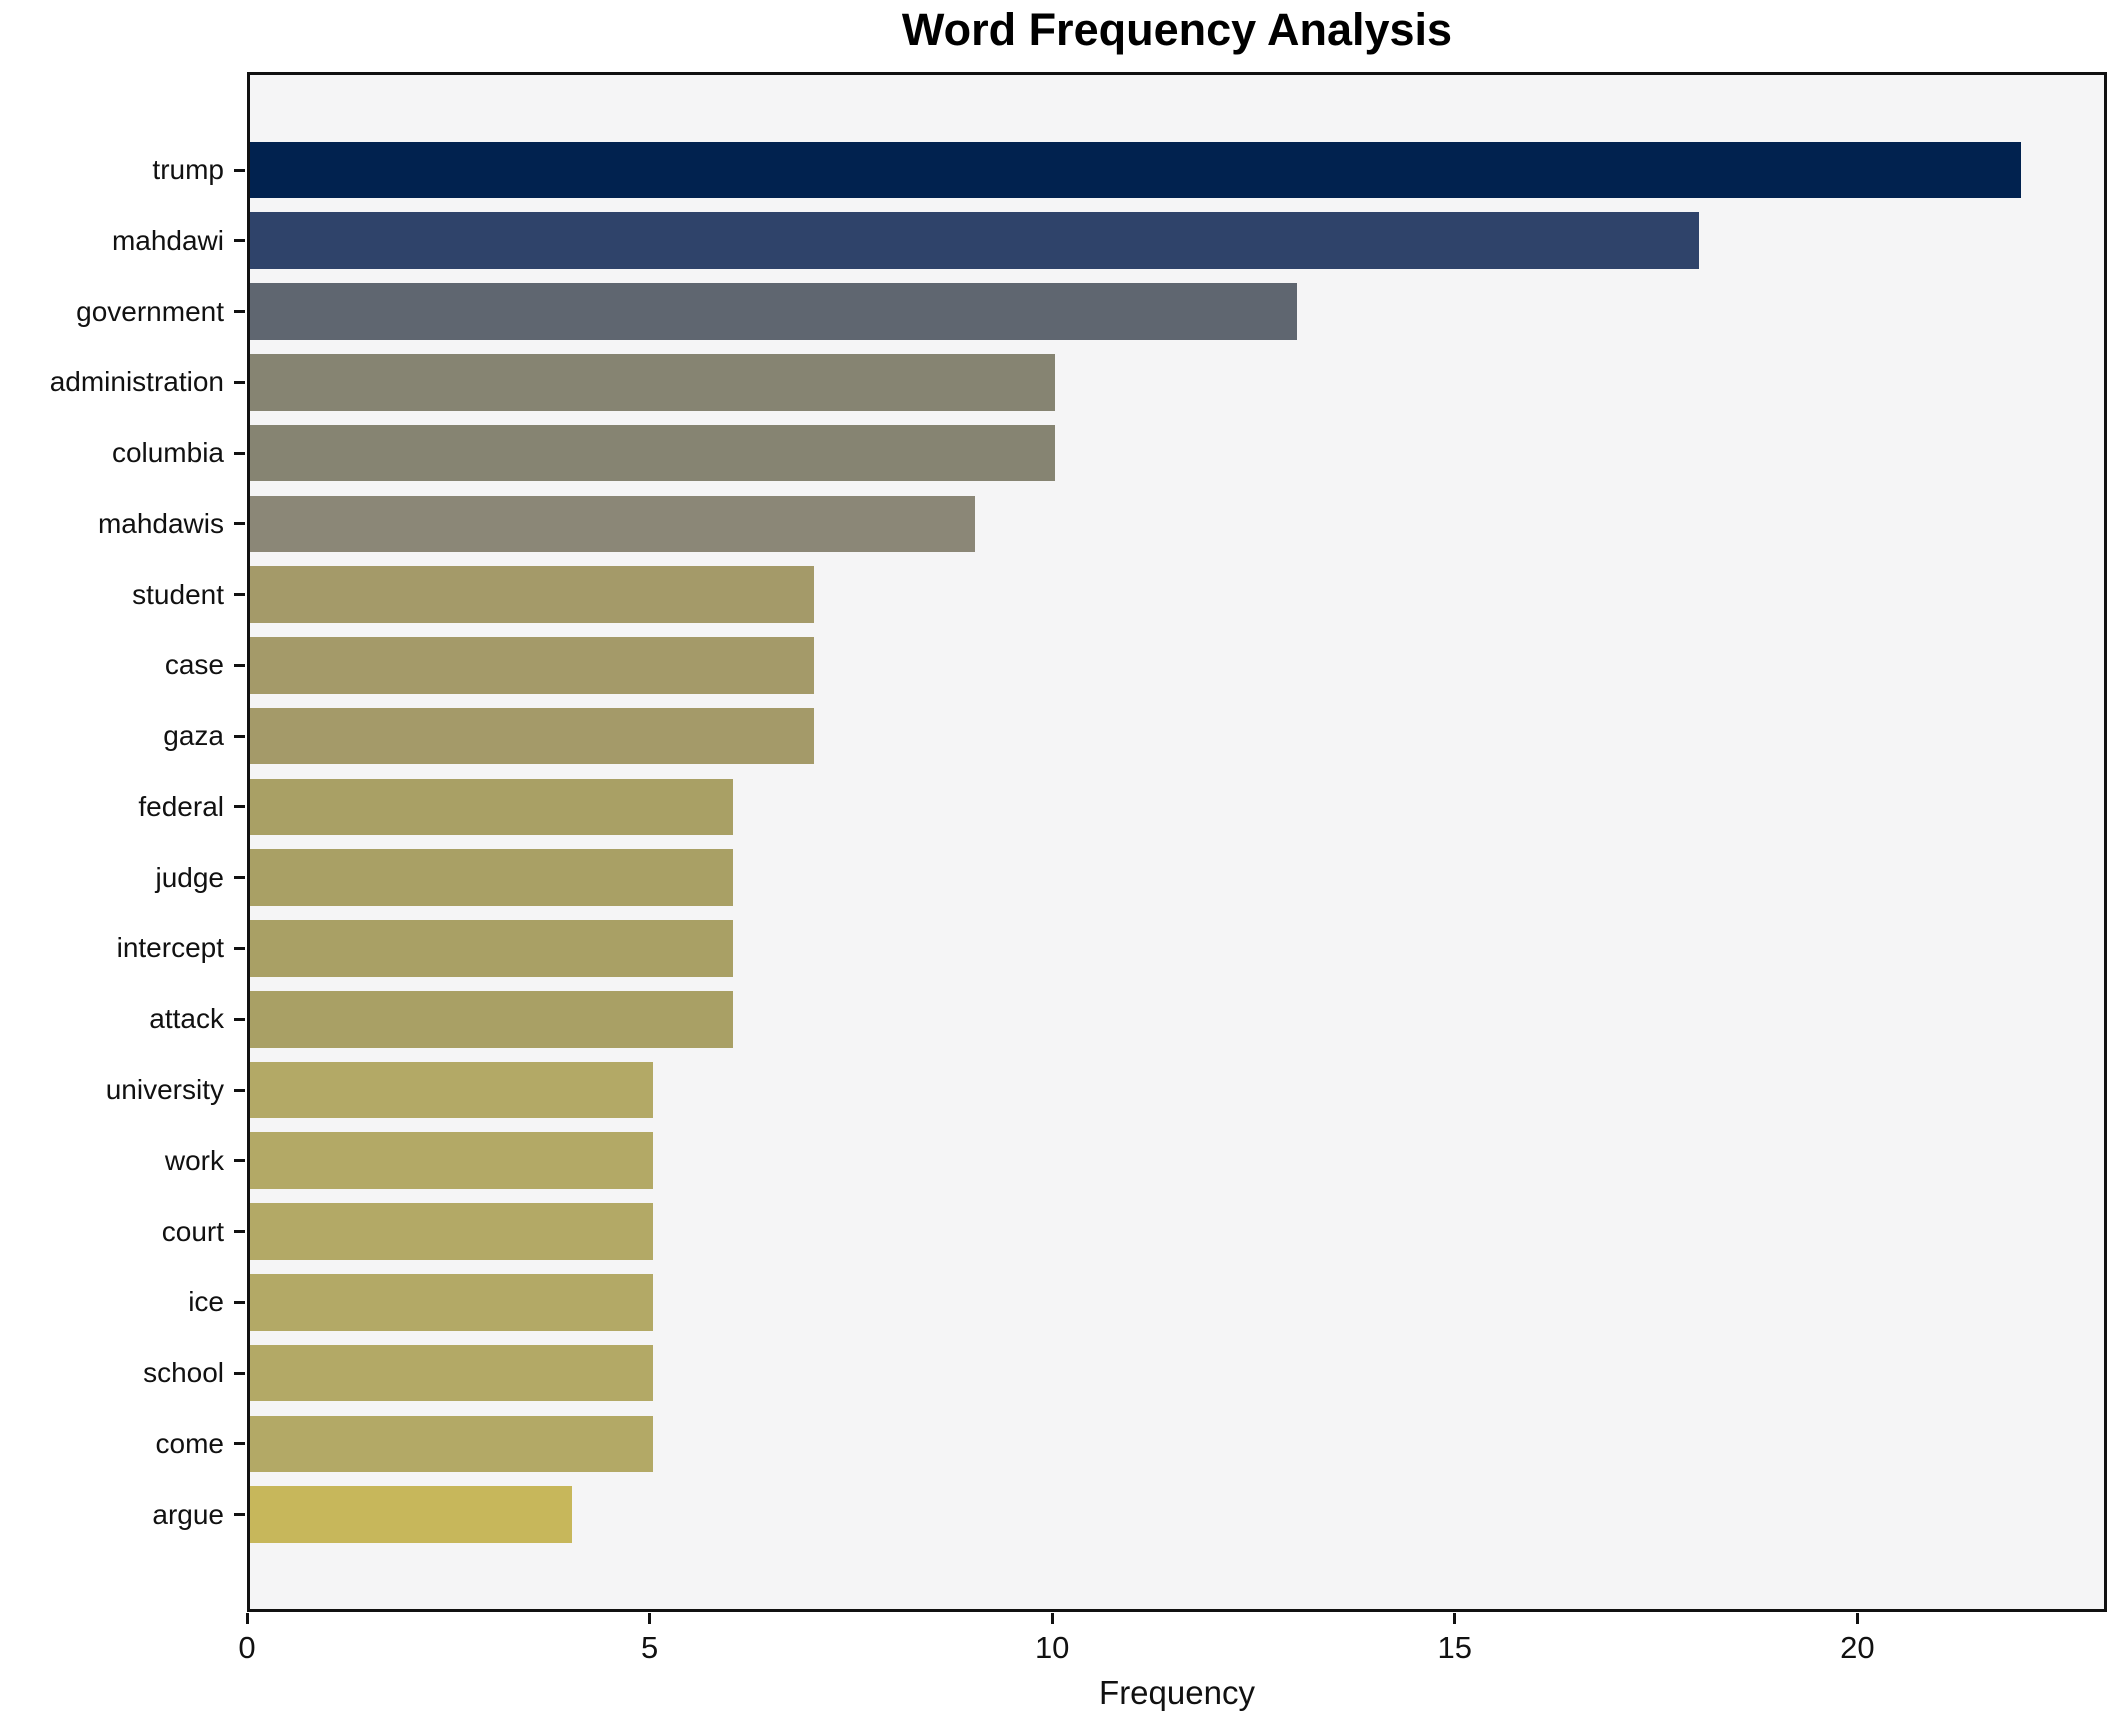 The image size is (2126, 1722). Describe the element at coordinates (181, 806) in the screenshot. I see `y-tick-label-federal: federal` at that location.